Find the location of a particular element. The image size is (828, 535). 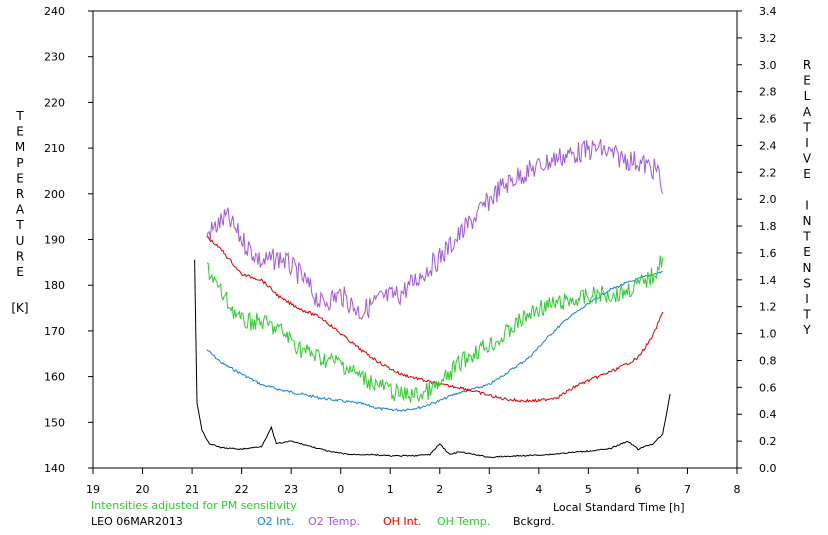

x-axis-ticks: 19 20 21 22 23 0 1 2 3 4 5 6 7 8 is located at coordinates (413, 482).